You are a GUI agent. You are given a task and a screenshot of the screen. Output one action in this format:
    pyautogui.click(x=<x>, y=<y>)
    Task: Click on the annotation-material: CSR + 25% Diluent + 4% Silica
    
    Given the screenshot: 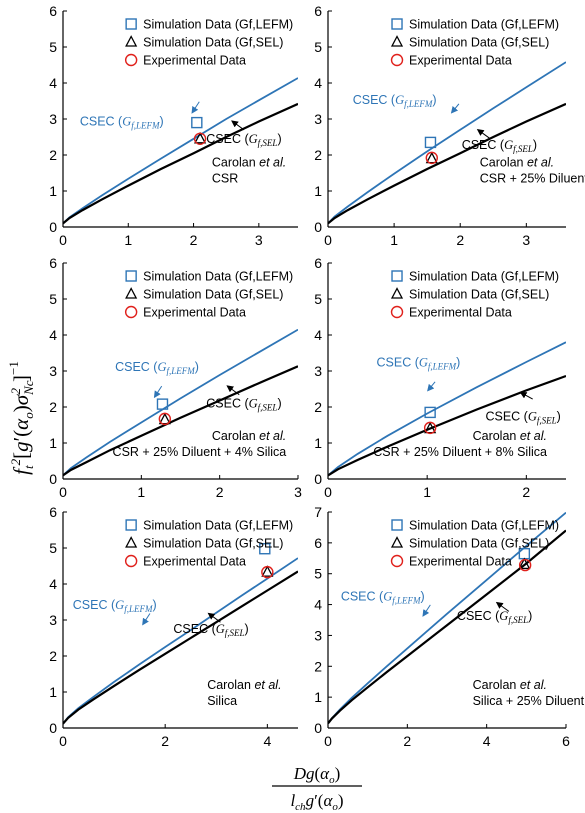 What is the action you would take?
    pyautogui.click(x=200, y=452)
    